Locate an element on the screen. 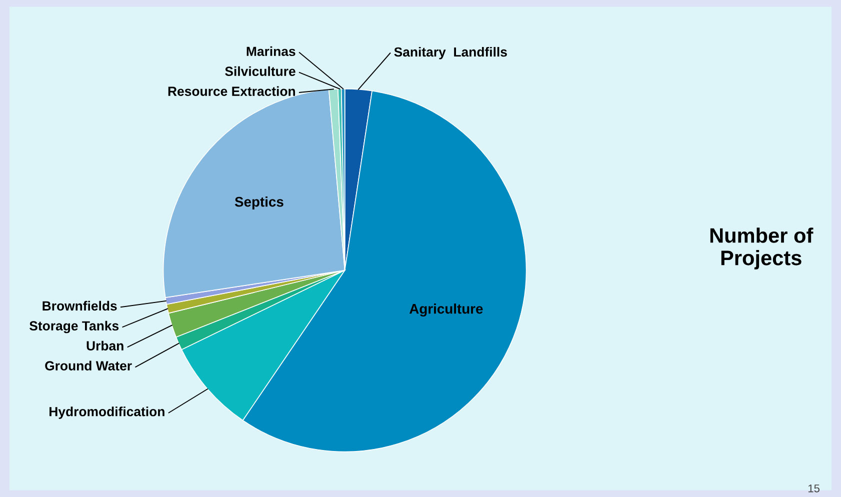 This screenshot has height=497, width=841. slice-label: Ground Water is located at coordinates (88, 365).